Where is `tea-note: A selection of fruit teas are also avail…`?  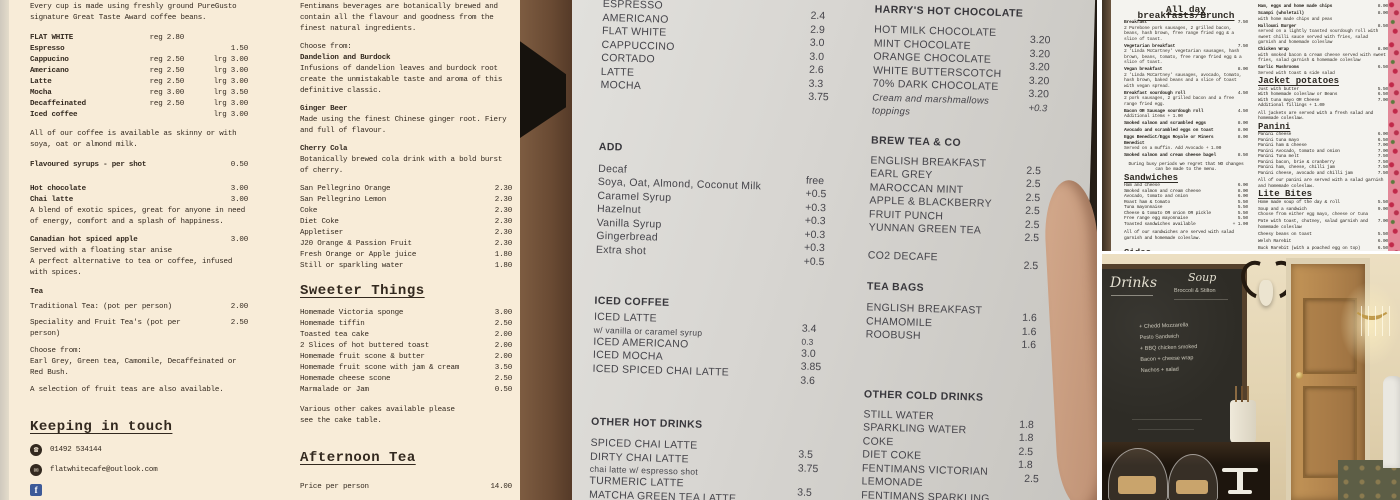 tea-note: A selection of fruit teas are also avail… is located at coordinates (127, 390).